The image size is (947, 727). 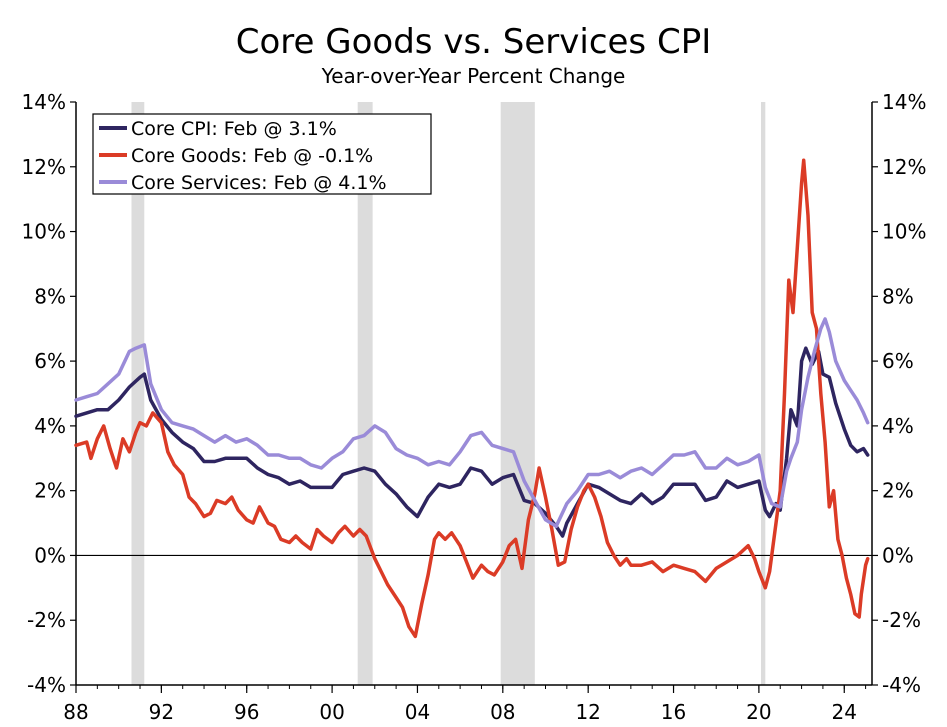 What do you see at coordinates (502, 712) in the screenshot?
I see `x-tick-label: 08` at bounding box center [502, 712].